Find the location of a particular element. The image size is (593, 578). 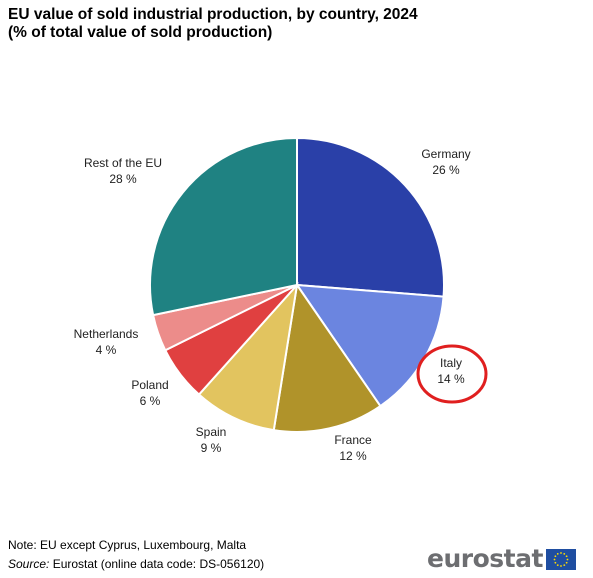

slice-name-france: France is located at coordinates (353, 440).